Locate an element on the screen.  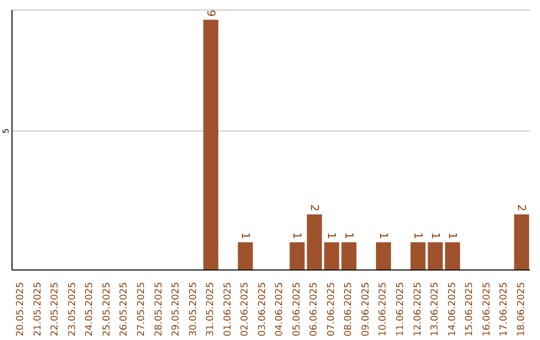
x-tick-label: 28.05.2025 is located at coordinates (158, 309).